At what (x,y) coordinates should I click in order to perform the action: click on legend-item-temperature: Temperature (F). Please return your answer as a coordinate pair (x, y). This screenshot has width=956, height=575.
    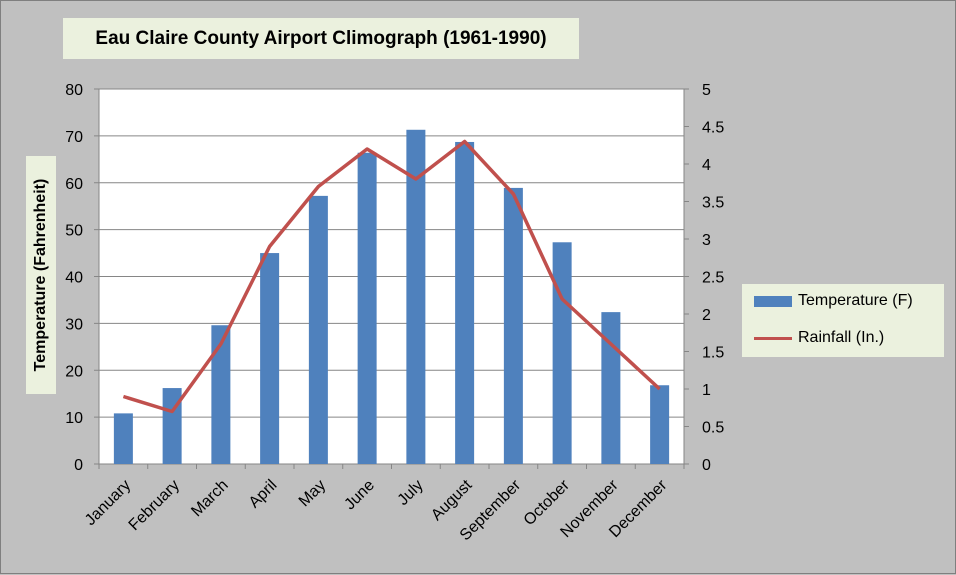
    Looking at the image, I should click on (827, 301).